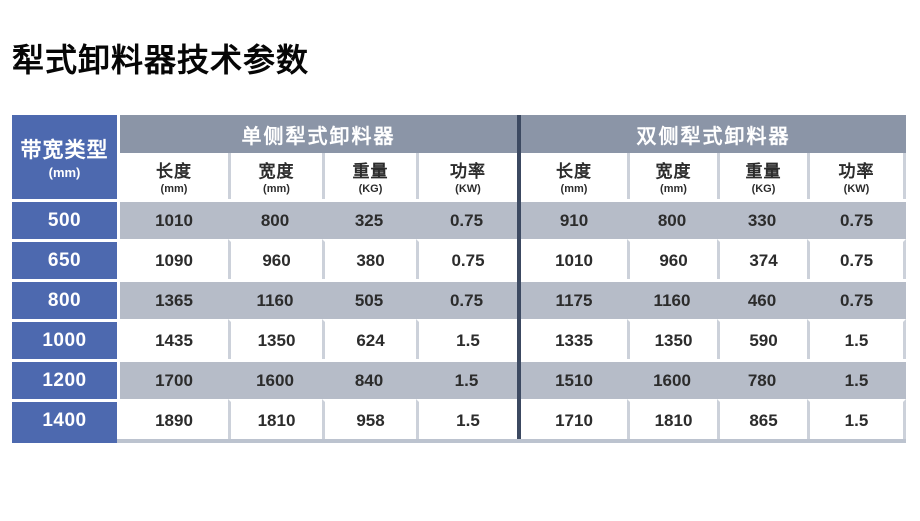  Describe the element at coordinates (762, 299) in the screenshot. I see `value-cell: 460` at that location.